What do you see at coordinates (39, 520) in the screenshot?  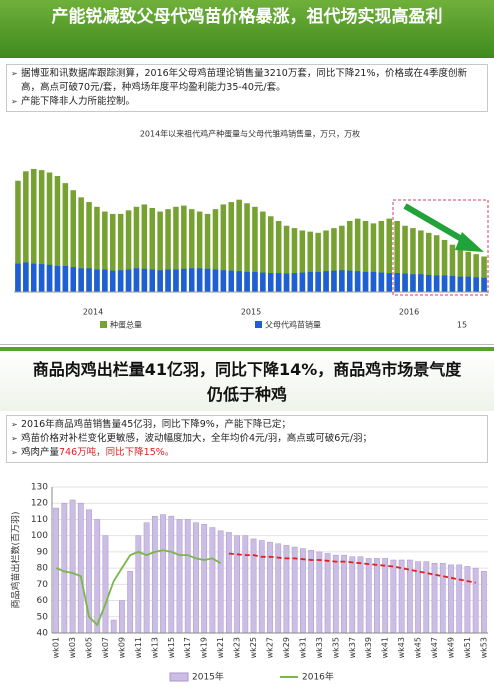 I see `y-tick-label: 110` at bounding box center [39, 520].